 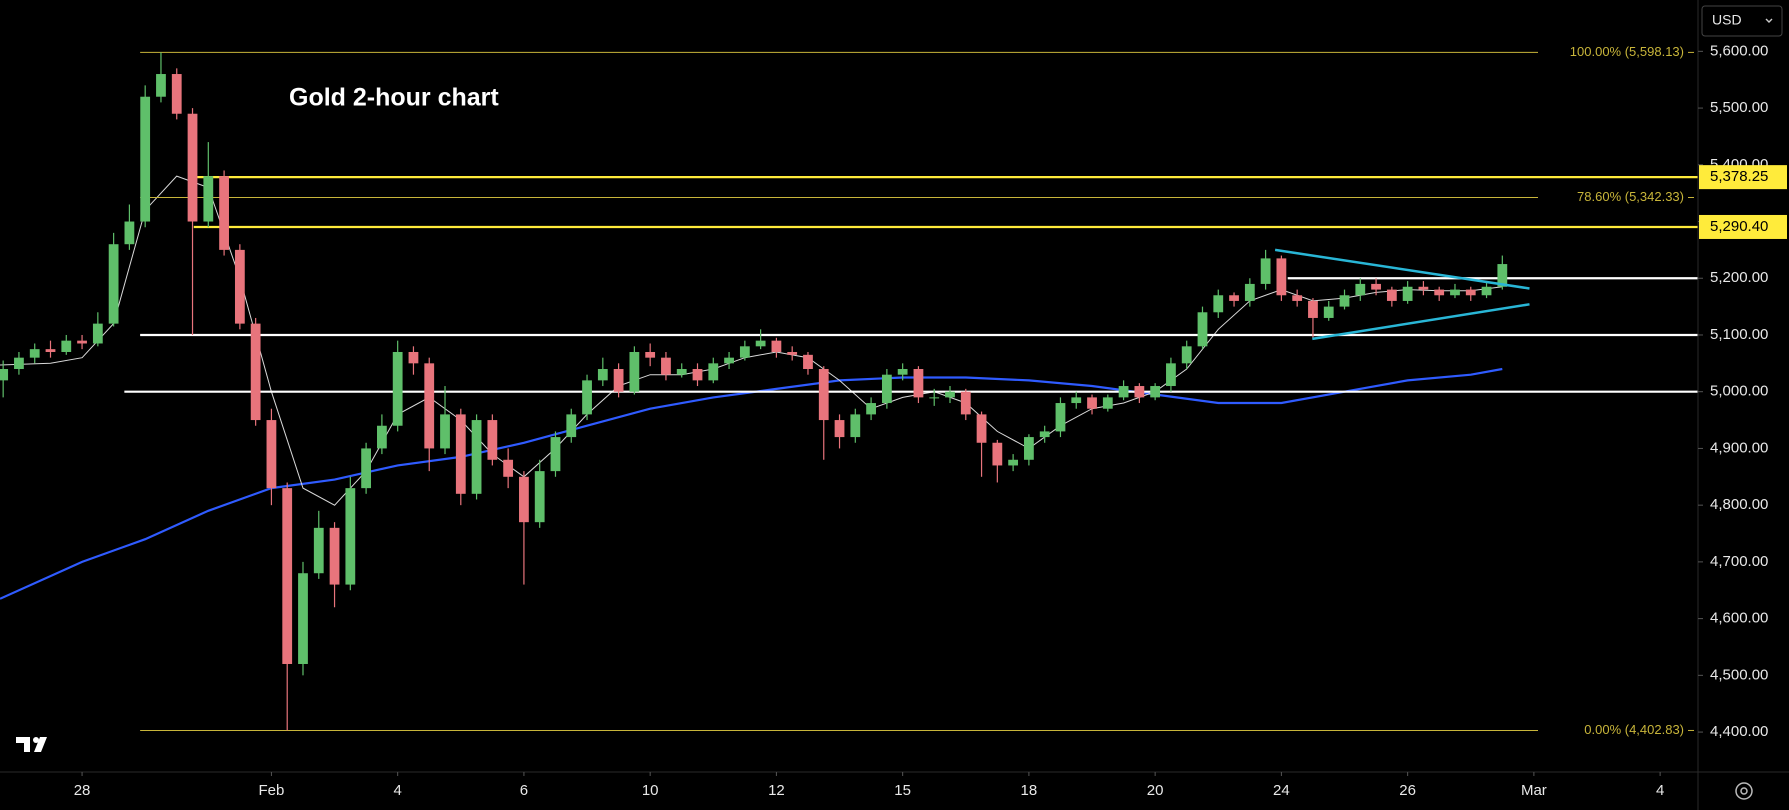 I want to click on y-tick-label: 5,000.00, so click(x=1739, y=391).